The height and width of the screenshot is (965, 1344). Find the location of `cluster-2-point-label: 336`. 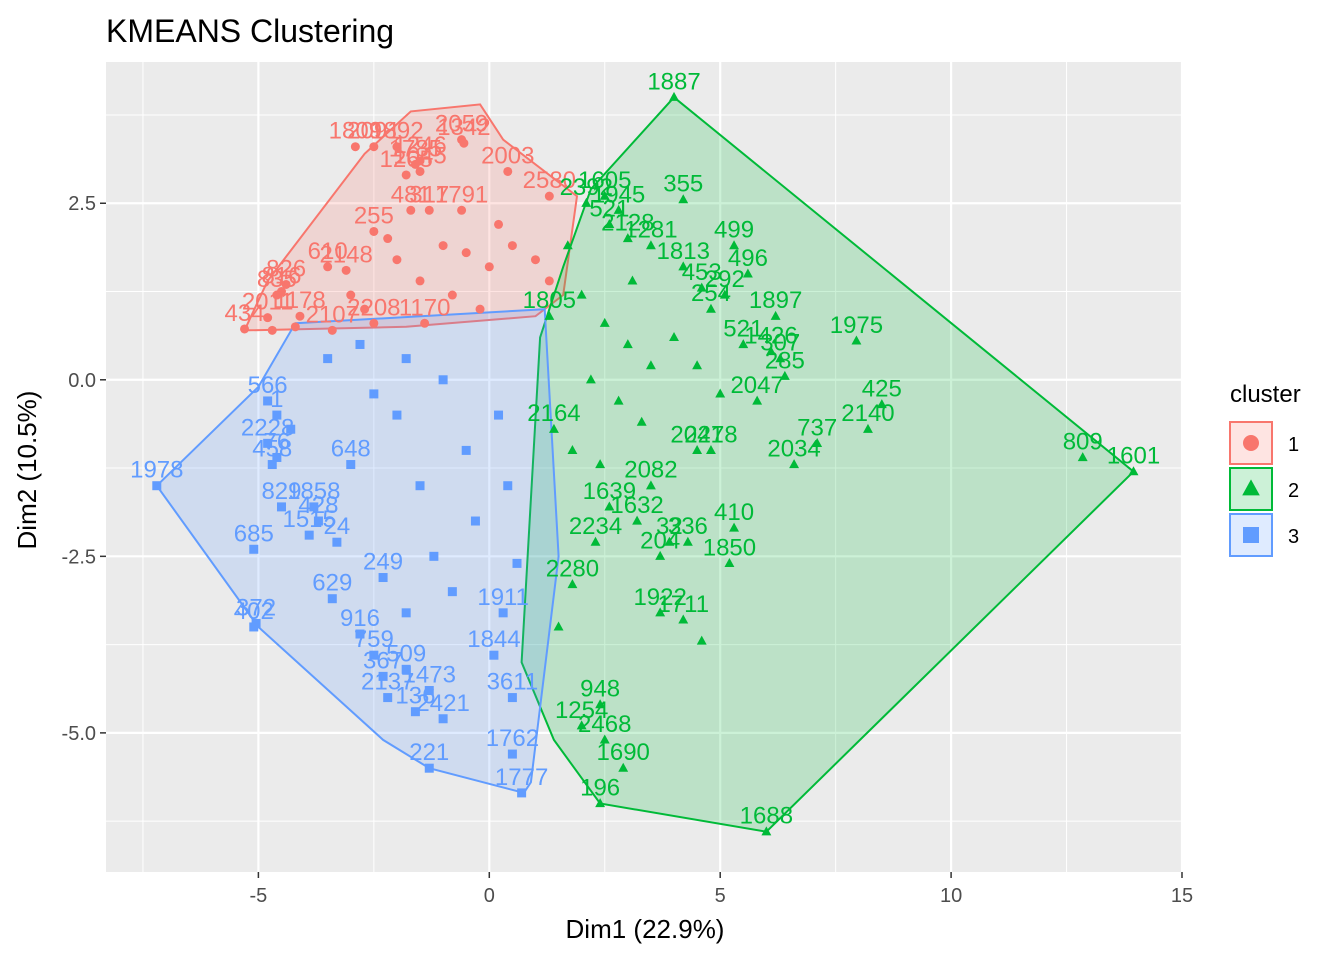

cluster-2-point-label: 336 is located at coordinates (688, 526).